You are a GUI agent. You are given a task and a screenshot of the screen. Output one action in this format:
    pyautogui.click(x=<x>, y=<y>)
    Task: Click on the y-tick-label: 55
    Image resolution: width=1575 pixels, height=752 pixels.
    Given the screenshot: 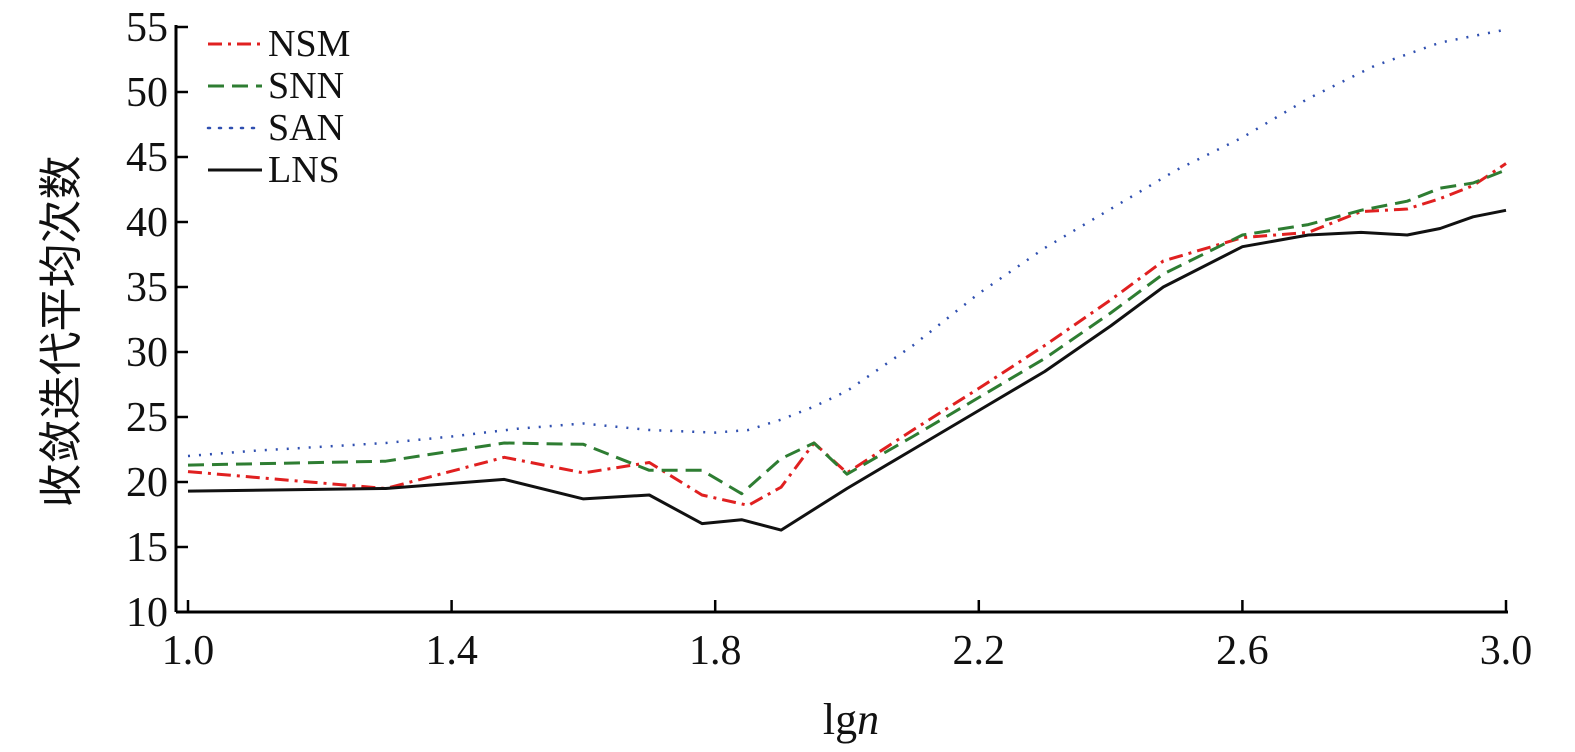 What is the action you would take?
    pyautogui.click(x=147, y=28)
    